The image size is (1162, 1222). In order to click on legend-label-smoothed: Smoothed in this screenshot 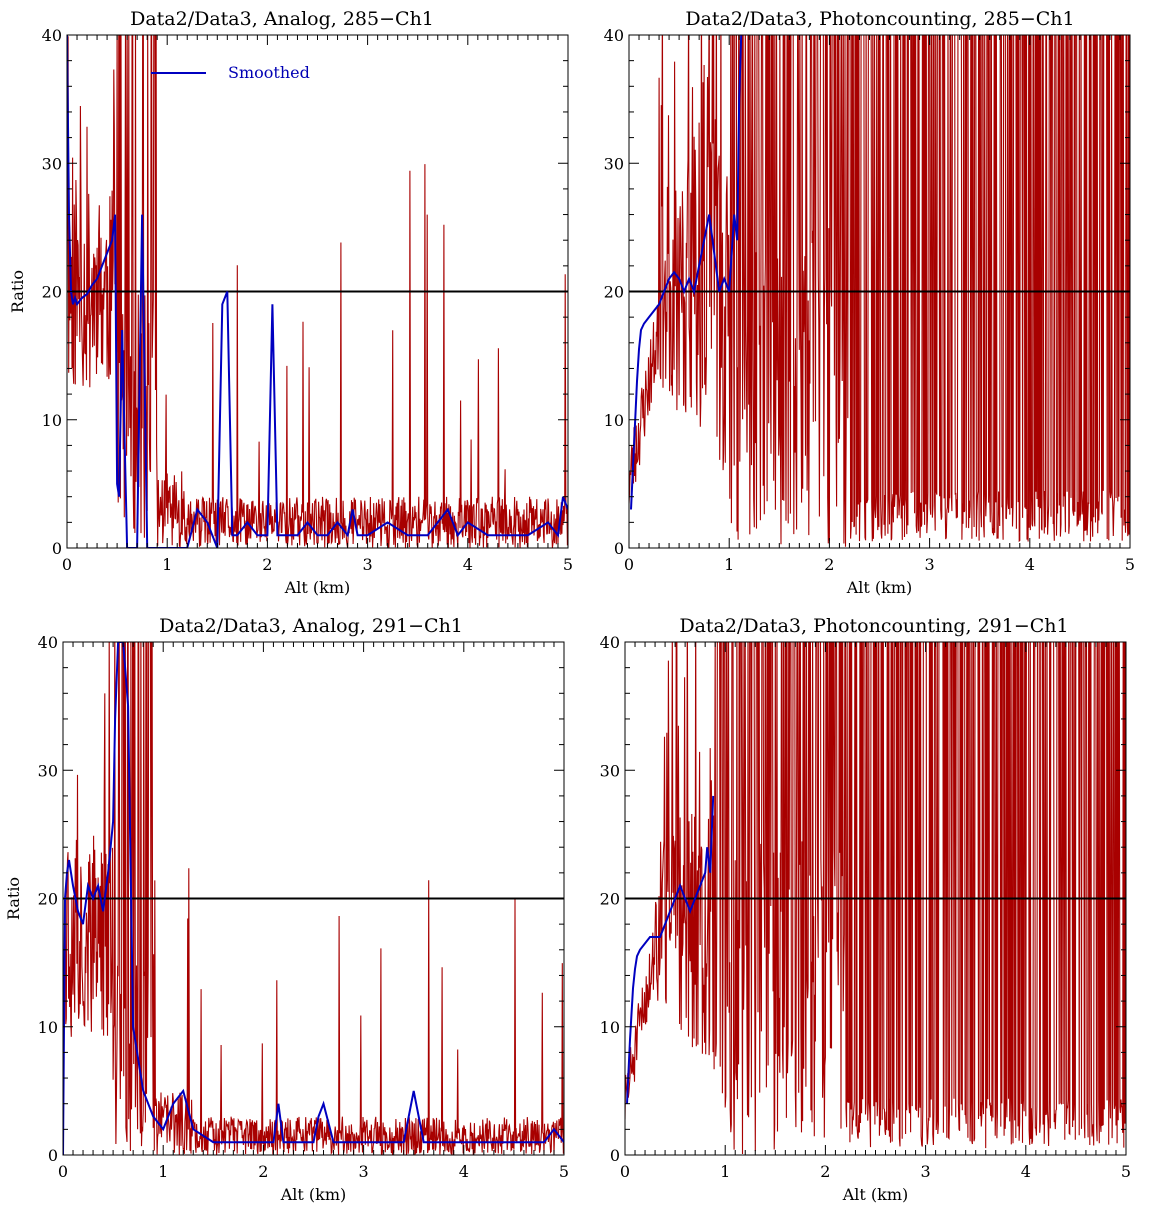, I will do `click(269, 72)`.